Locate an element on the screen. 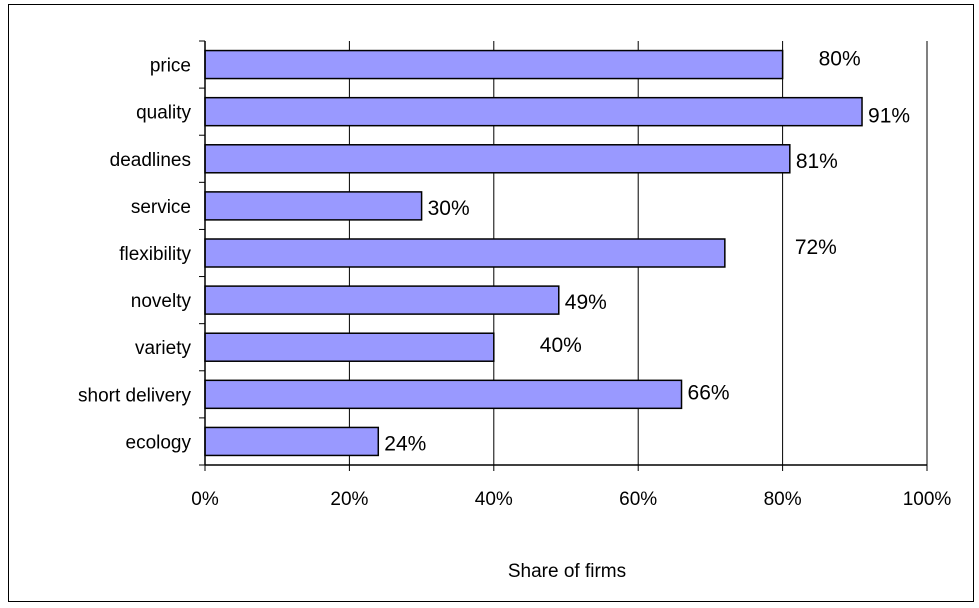 This screenshot has width=979, height=608. category-label: service is located at coordinates (161, 207).